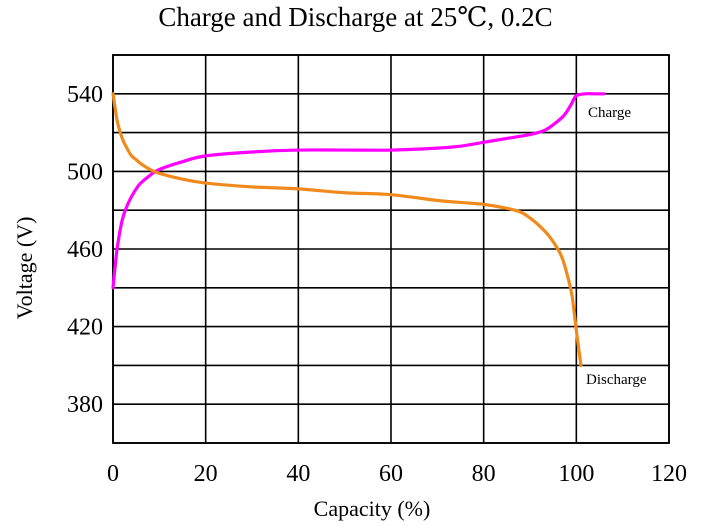 The height and width of the screenshot is (526, 711). What do you see at coordinates (206, 474) in the screenshot?
I see `x-tick-label: 20` at bounding box center [206, 474].